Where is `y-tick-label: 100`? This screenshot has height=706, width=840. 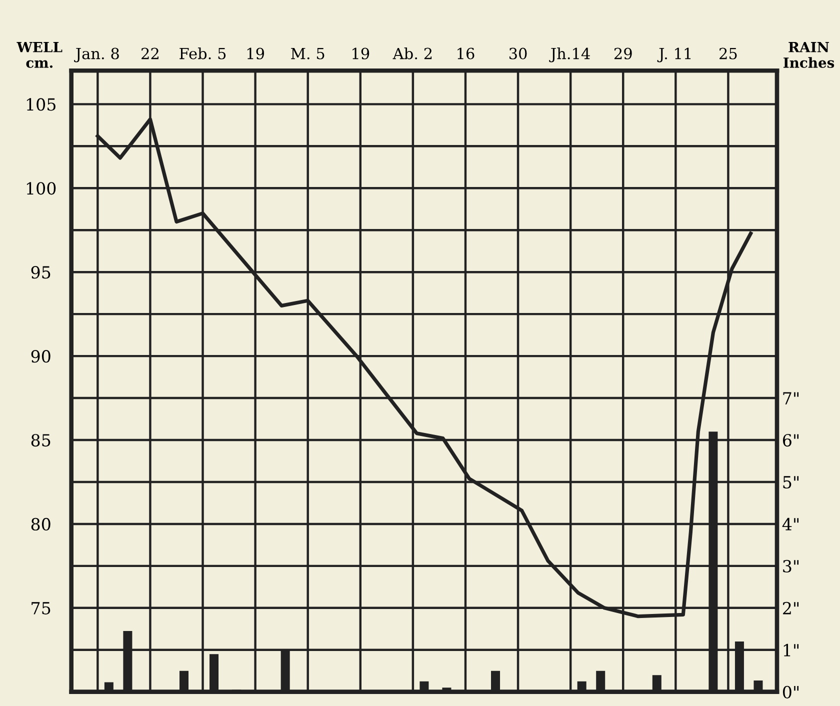
y-tick-label: 100 is located at coordinates (41, 188).